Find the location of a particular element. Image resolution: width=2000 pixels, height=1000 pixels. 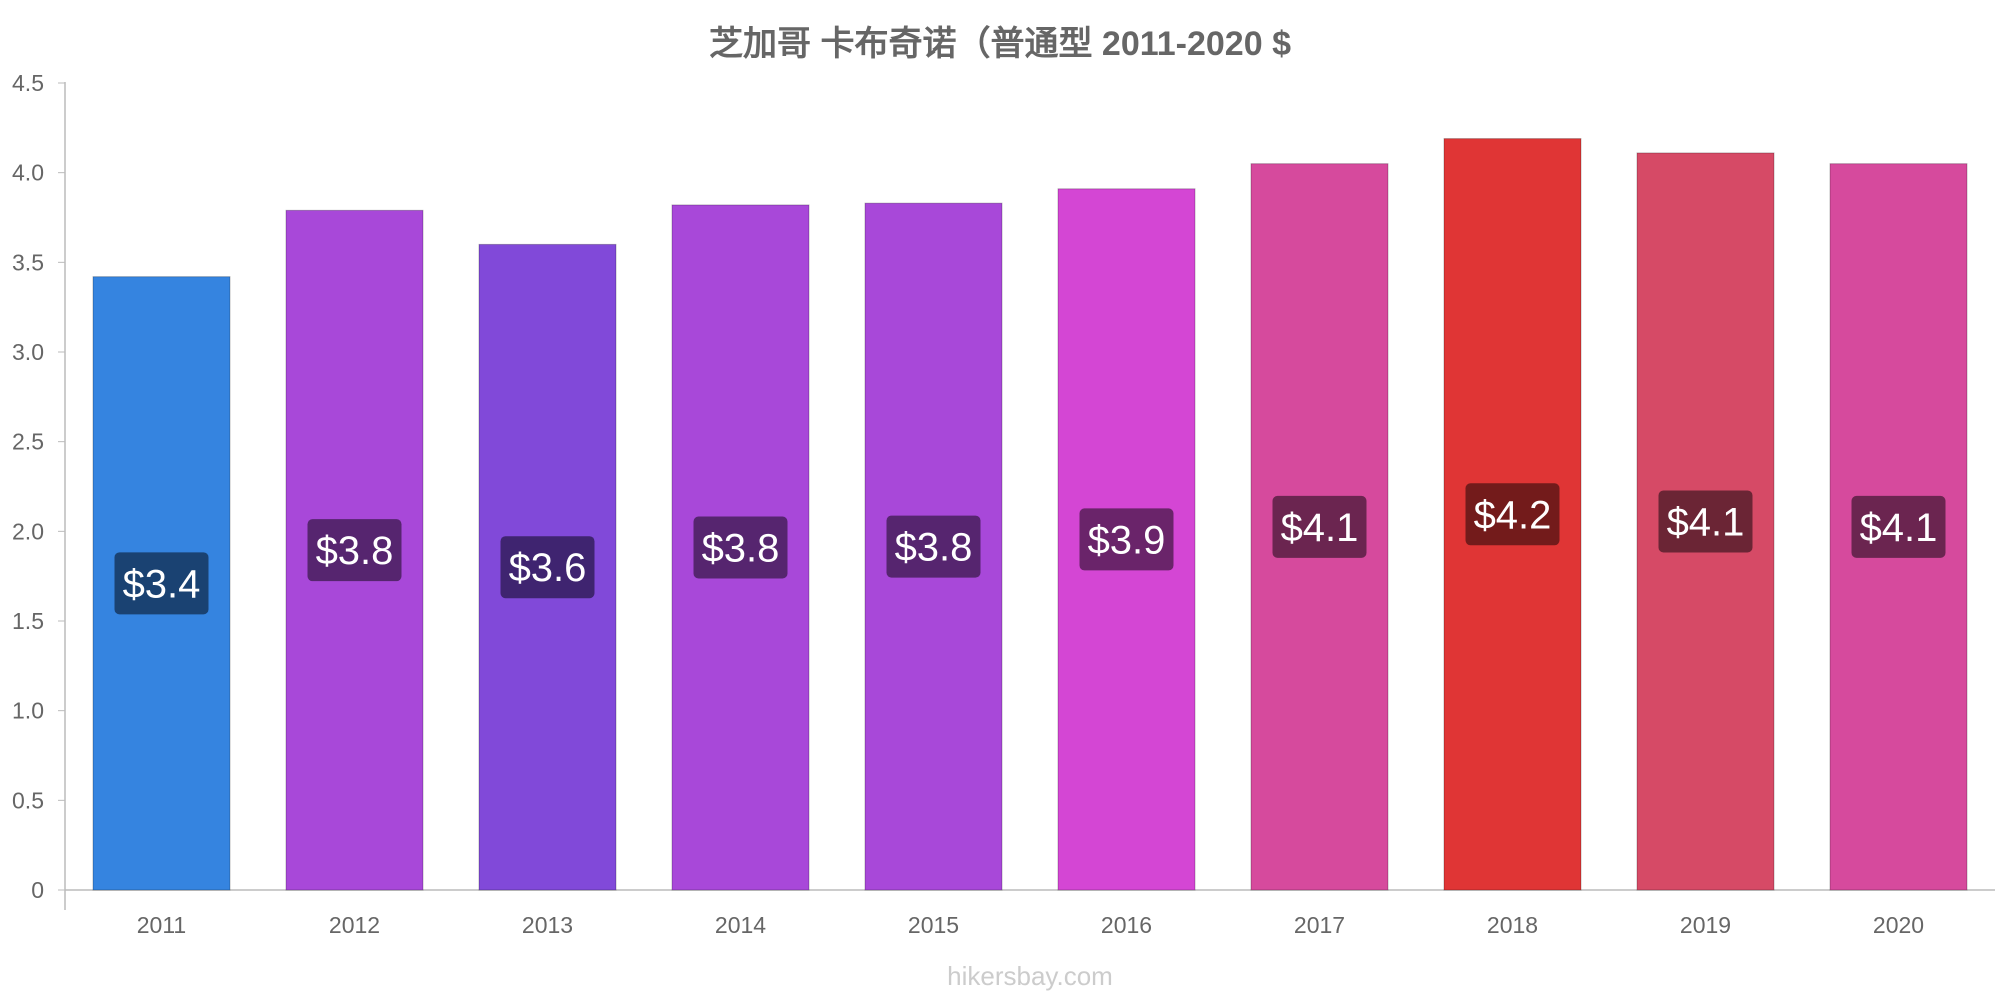

x-axis-ticks: 2011 2012 2013 2014 2015 2016 2017 2018 2019 2020 is located at coordinates (1030, 925).